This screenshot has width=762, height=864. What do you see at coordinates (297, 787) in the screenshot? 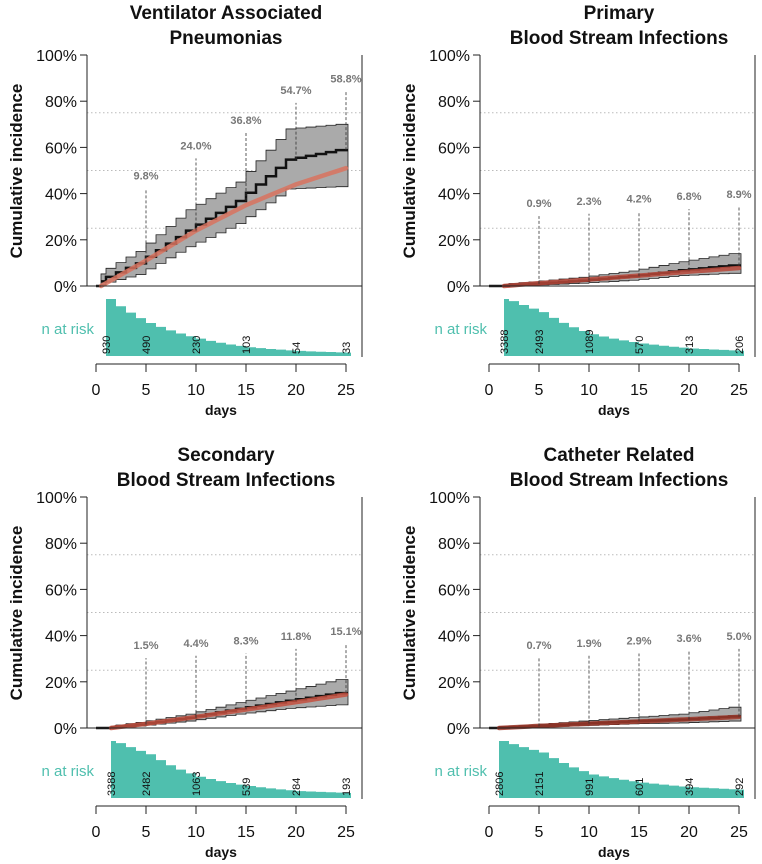
I see `n-at-risk-value: 284` at bounding box center [297, 787].